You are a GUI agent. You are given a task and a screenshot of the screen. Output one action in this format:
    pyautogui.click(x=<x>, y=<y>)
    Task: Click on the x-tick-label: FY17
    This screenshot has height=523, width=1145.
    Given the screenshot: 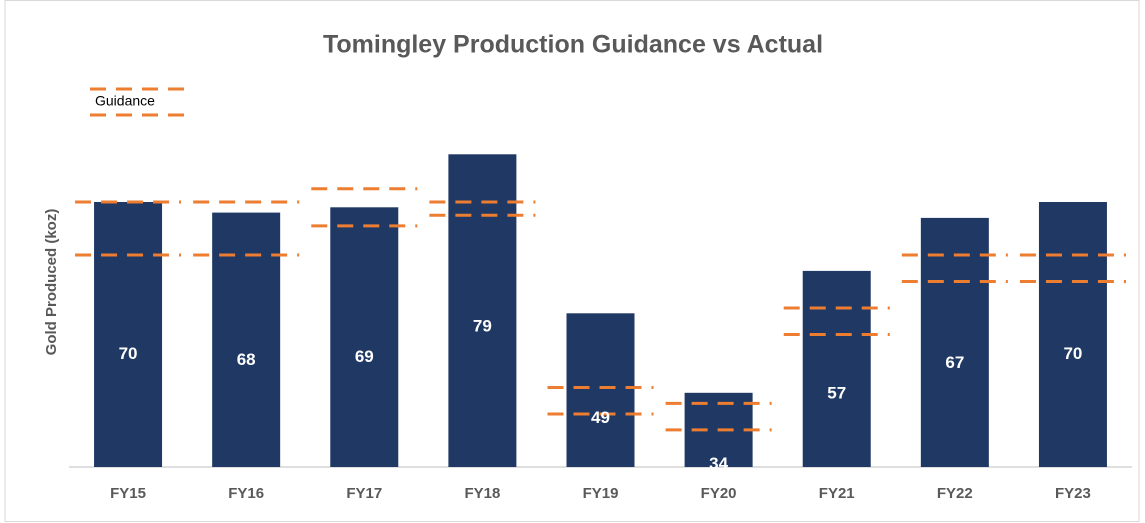 What is the action you would take?
    pyautogui.click(x=364, y=493)
    